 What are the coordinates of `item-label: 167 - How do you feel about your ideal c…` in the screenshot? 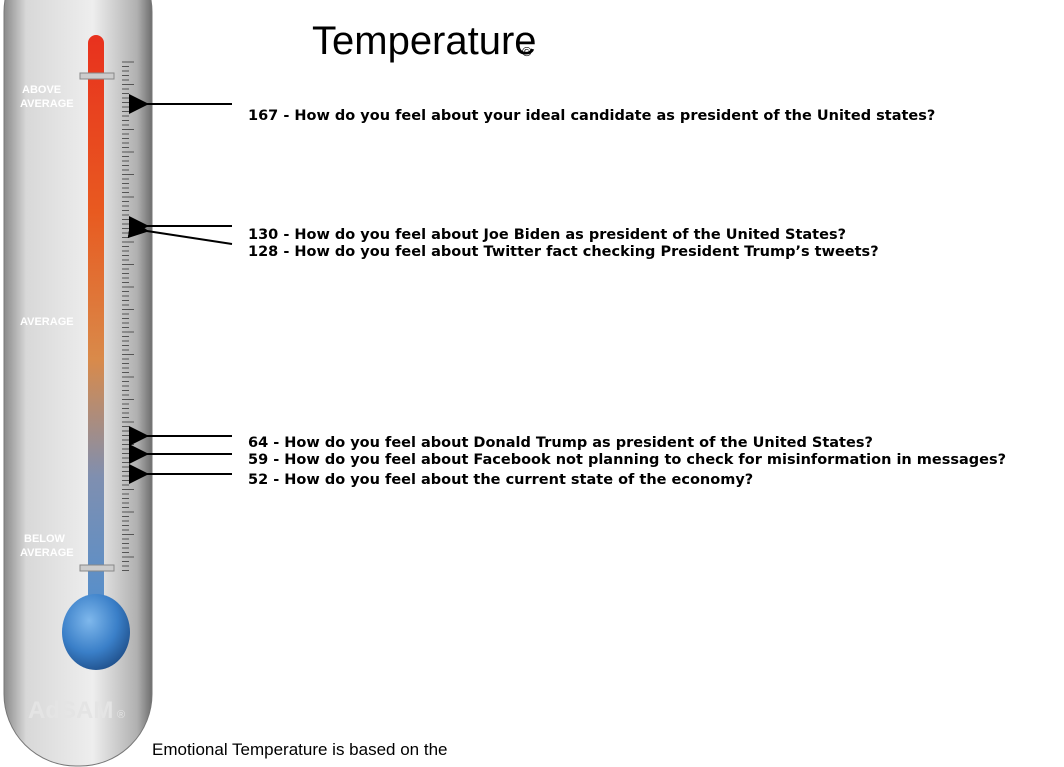 It's located at (591, 116).